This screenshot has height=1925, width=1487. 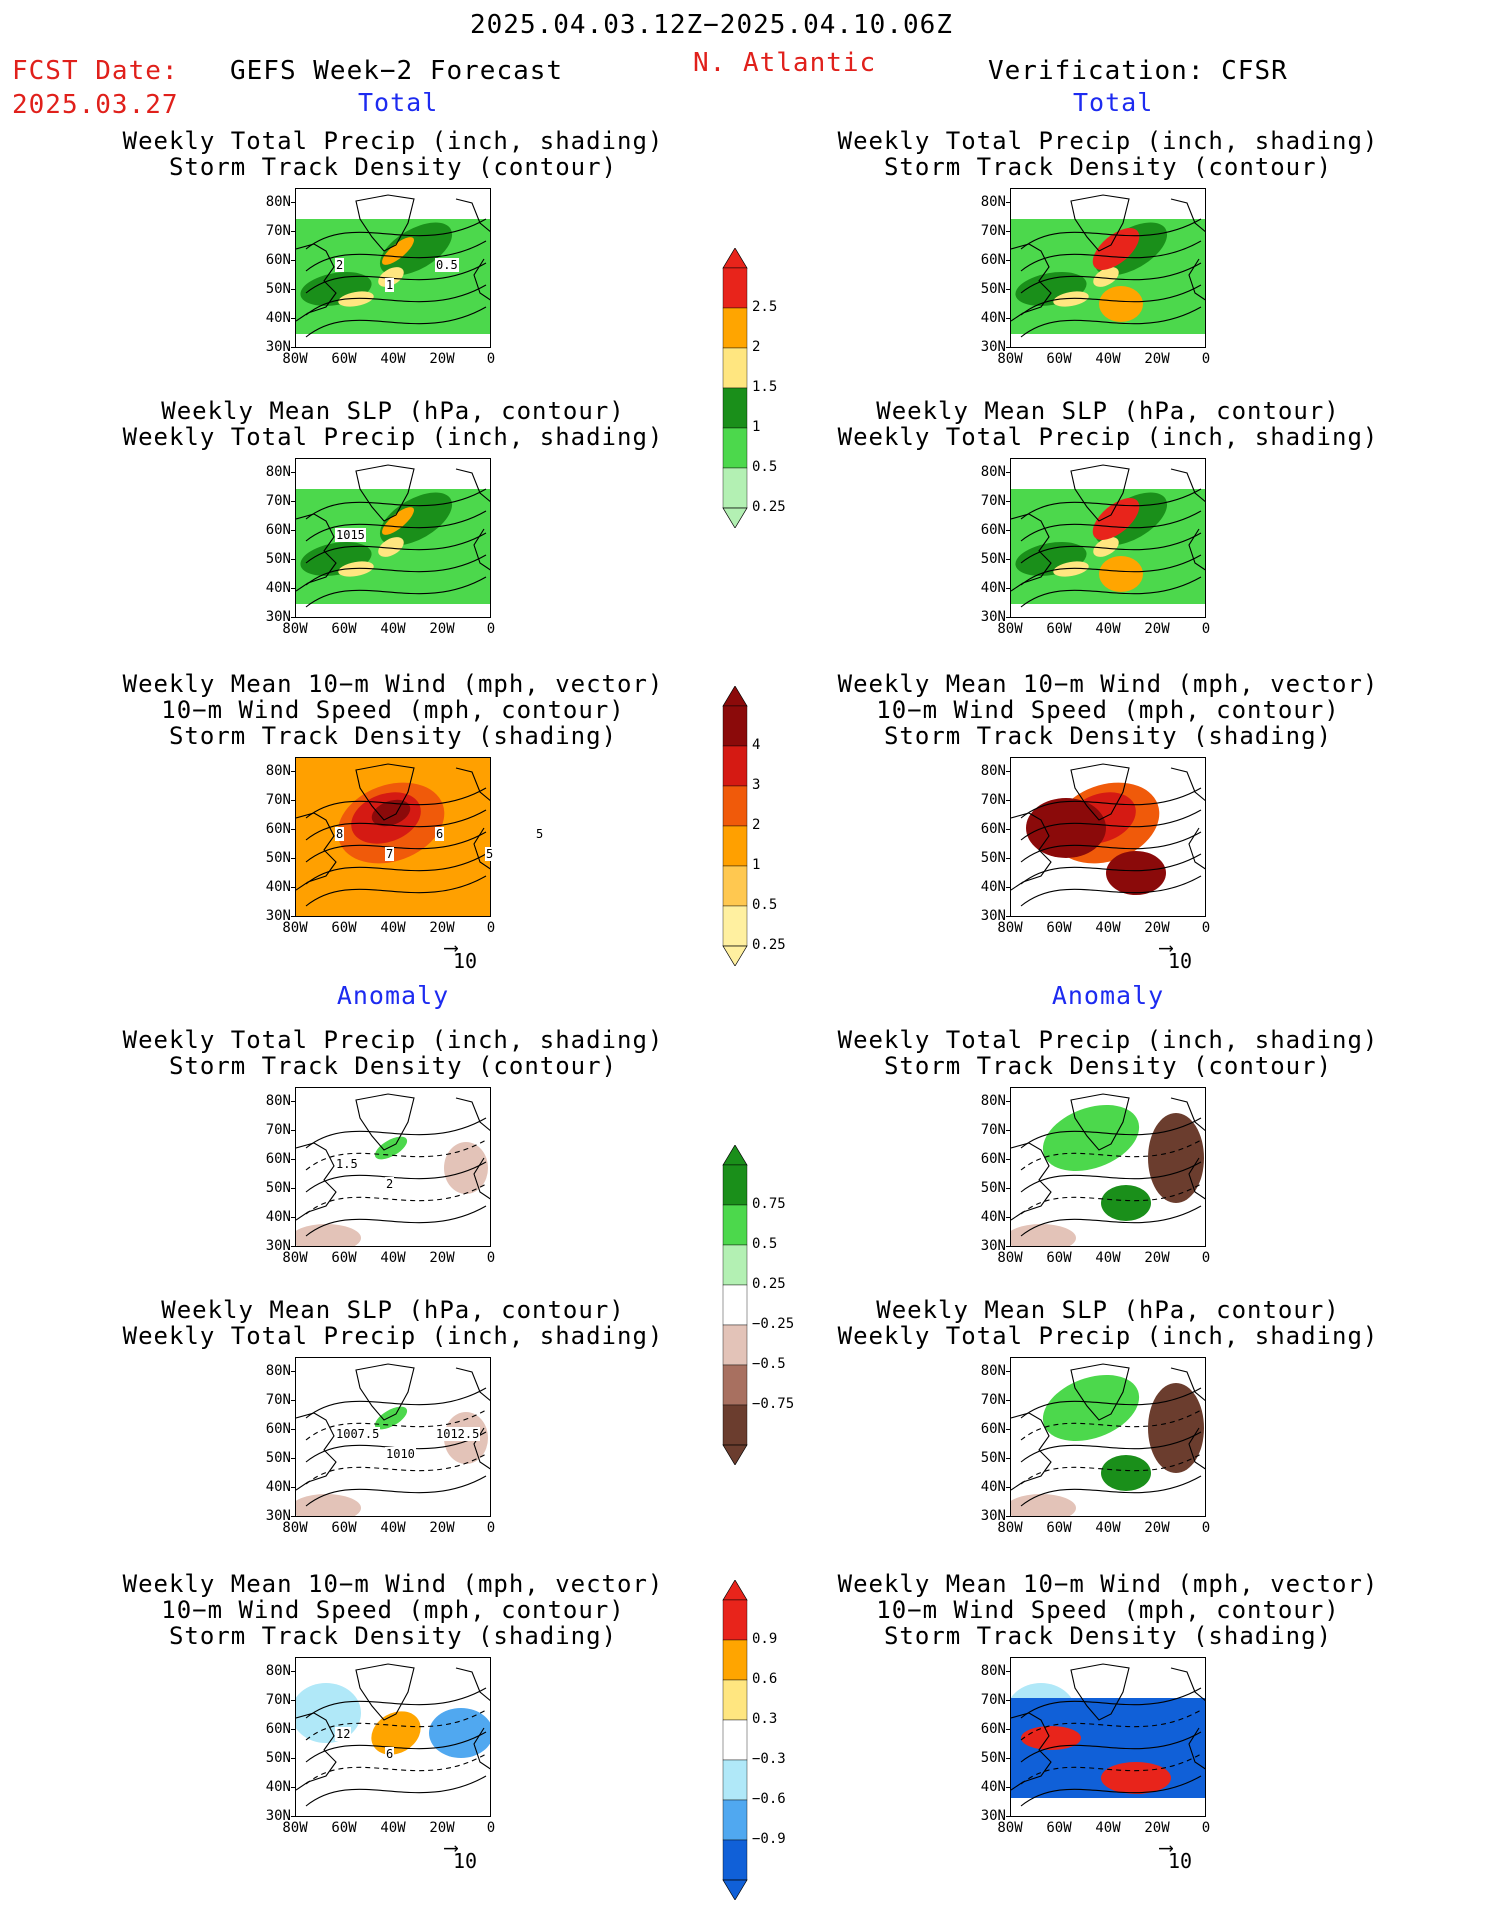 What do you see at coordinates (396, 1733) in the screenshot?
I see `track-anom-pos` at bounding box center [396, 1733].